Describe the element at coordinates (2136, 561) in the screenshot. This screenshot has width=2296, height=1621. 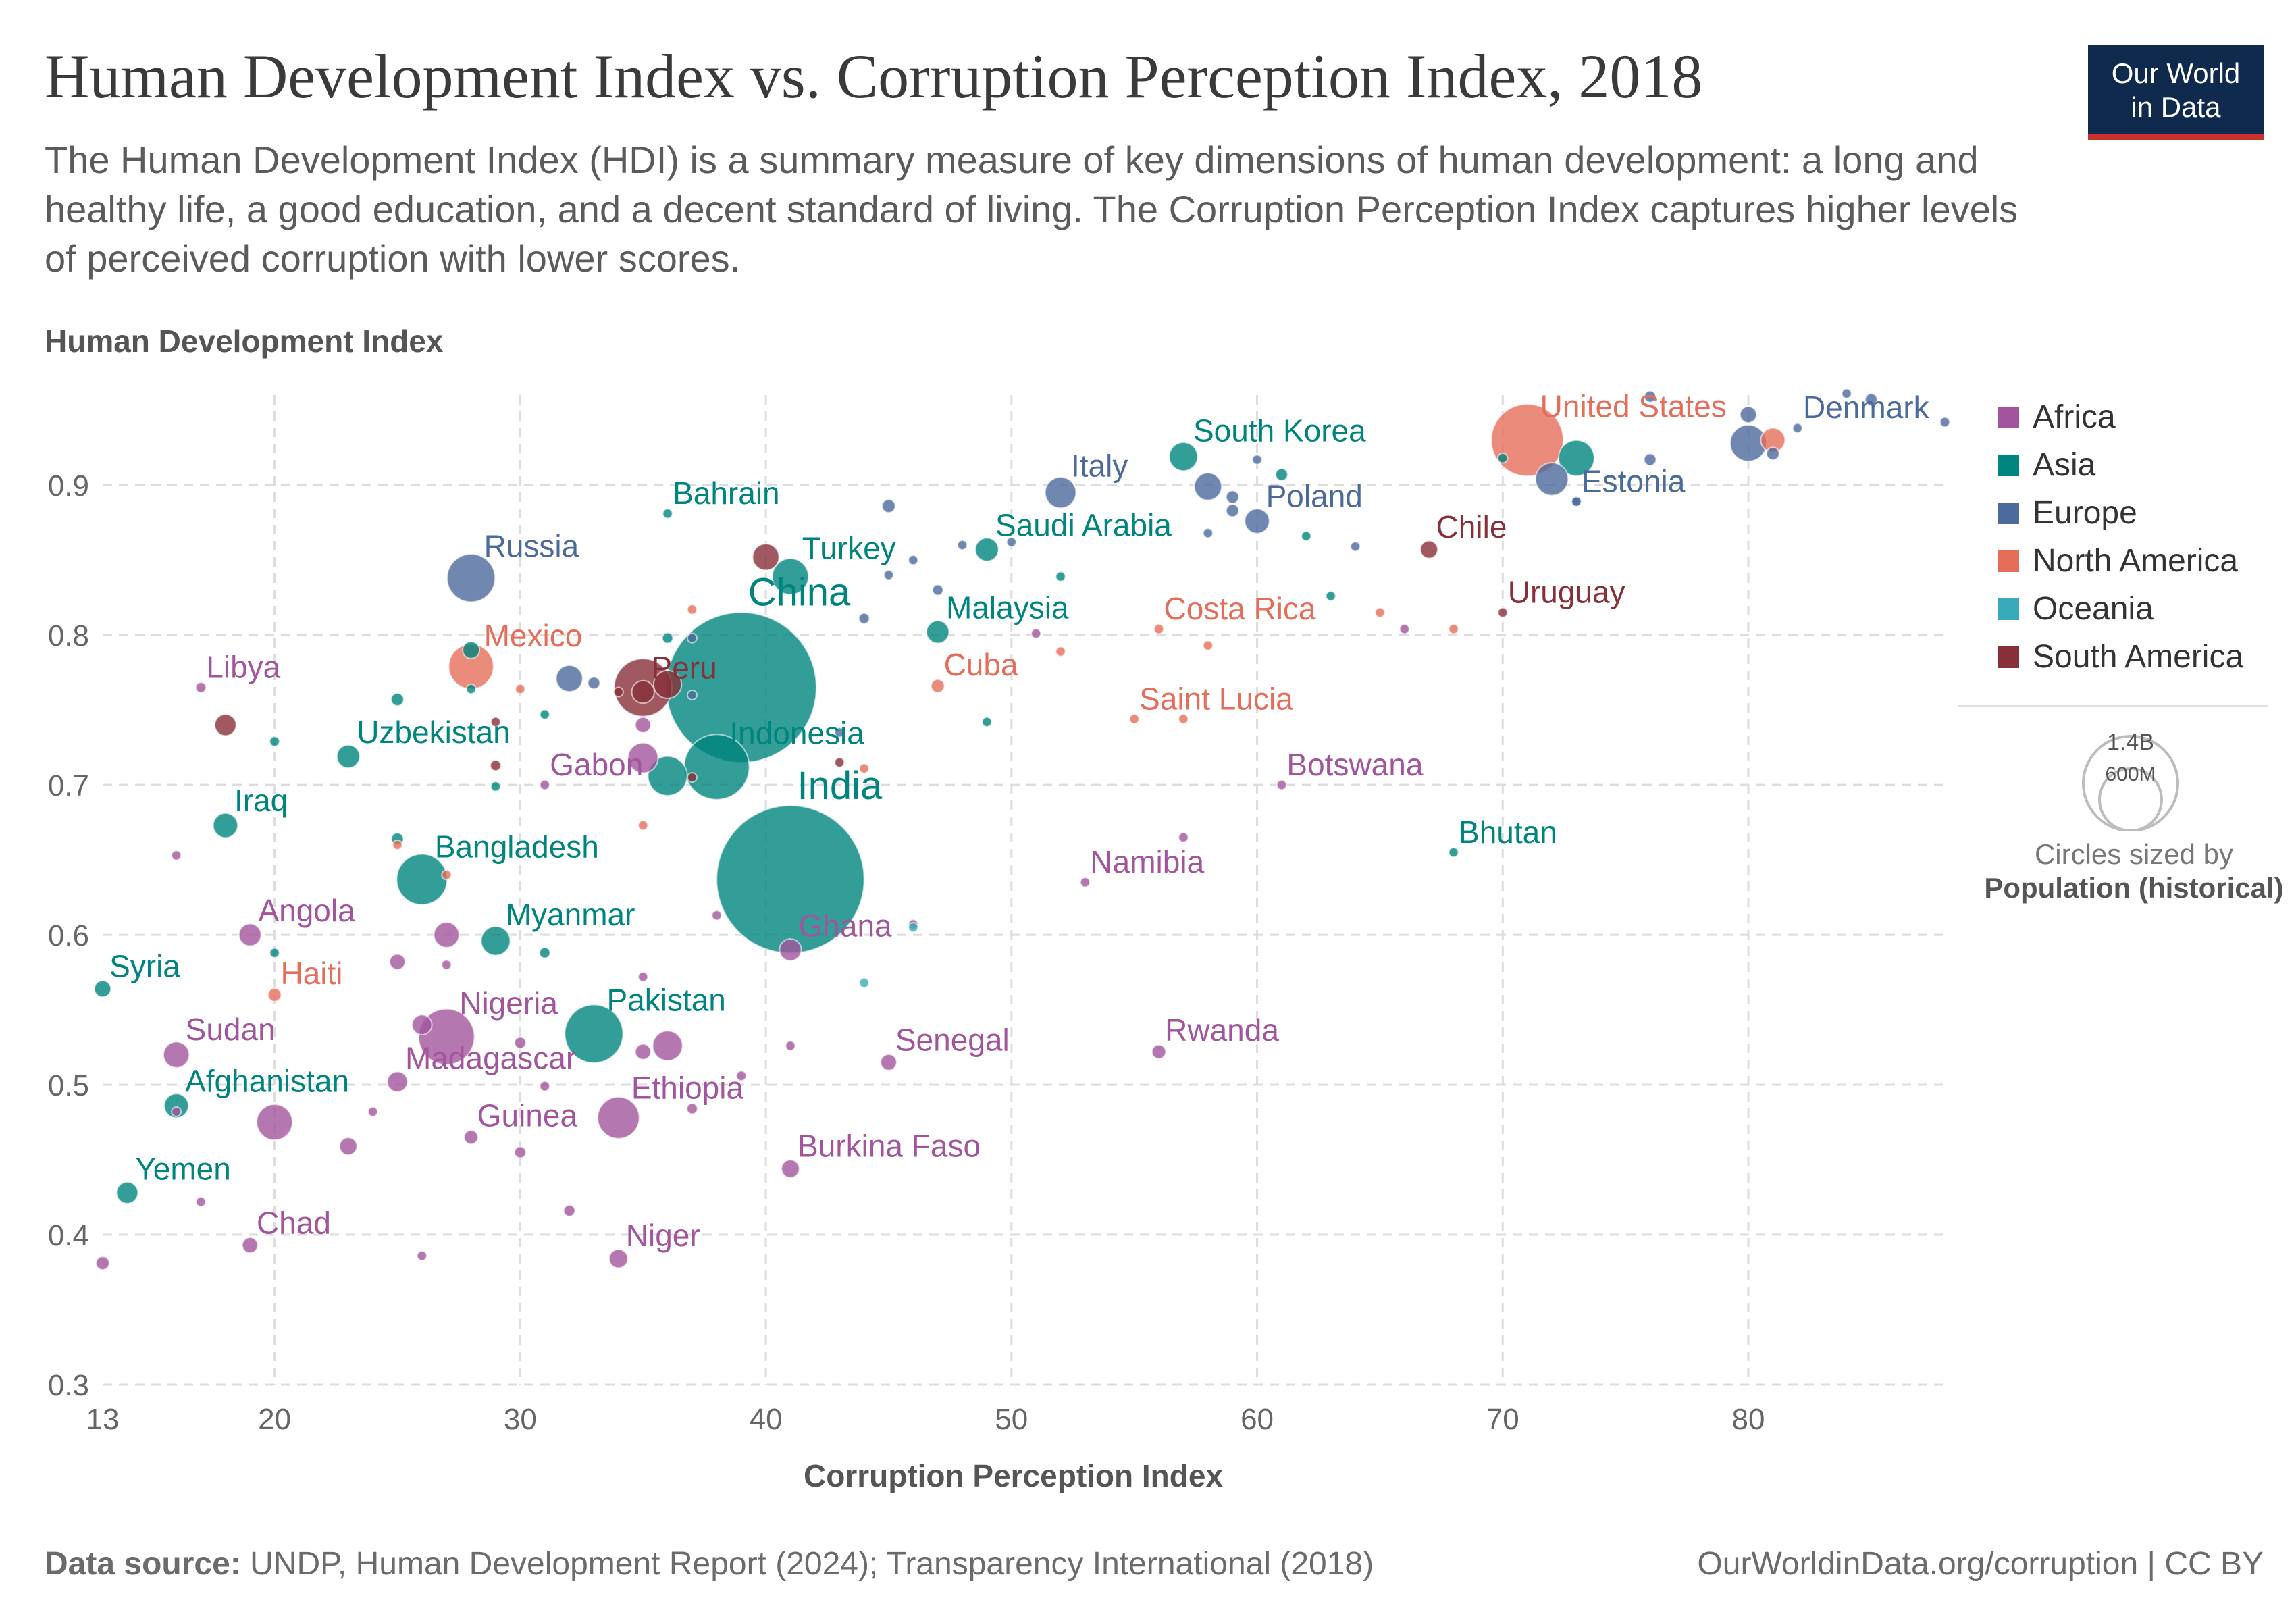
I see `legend-label: North America` at that location.